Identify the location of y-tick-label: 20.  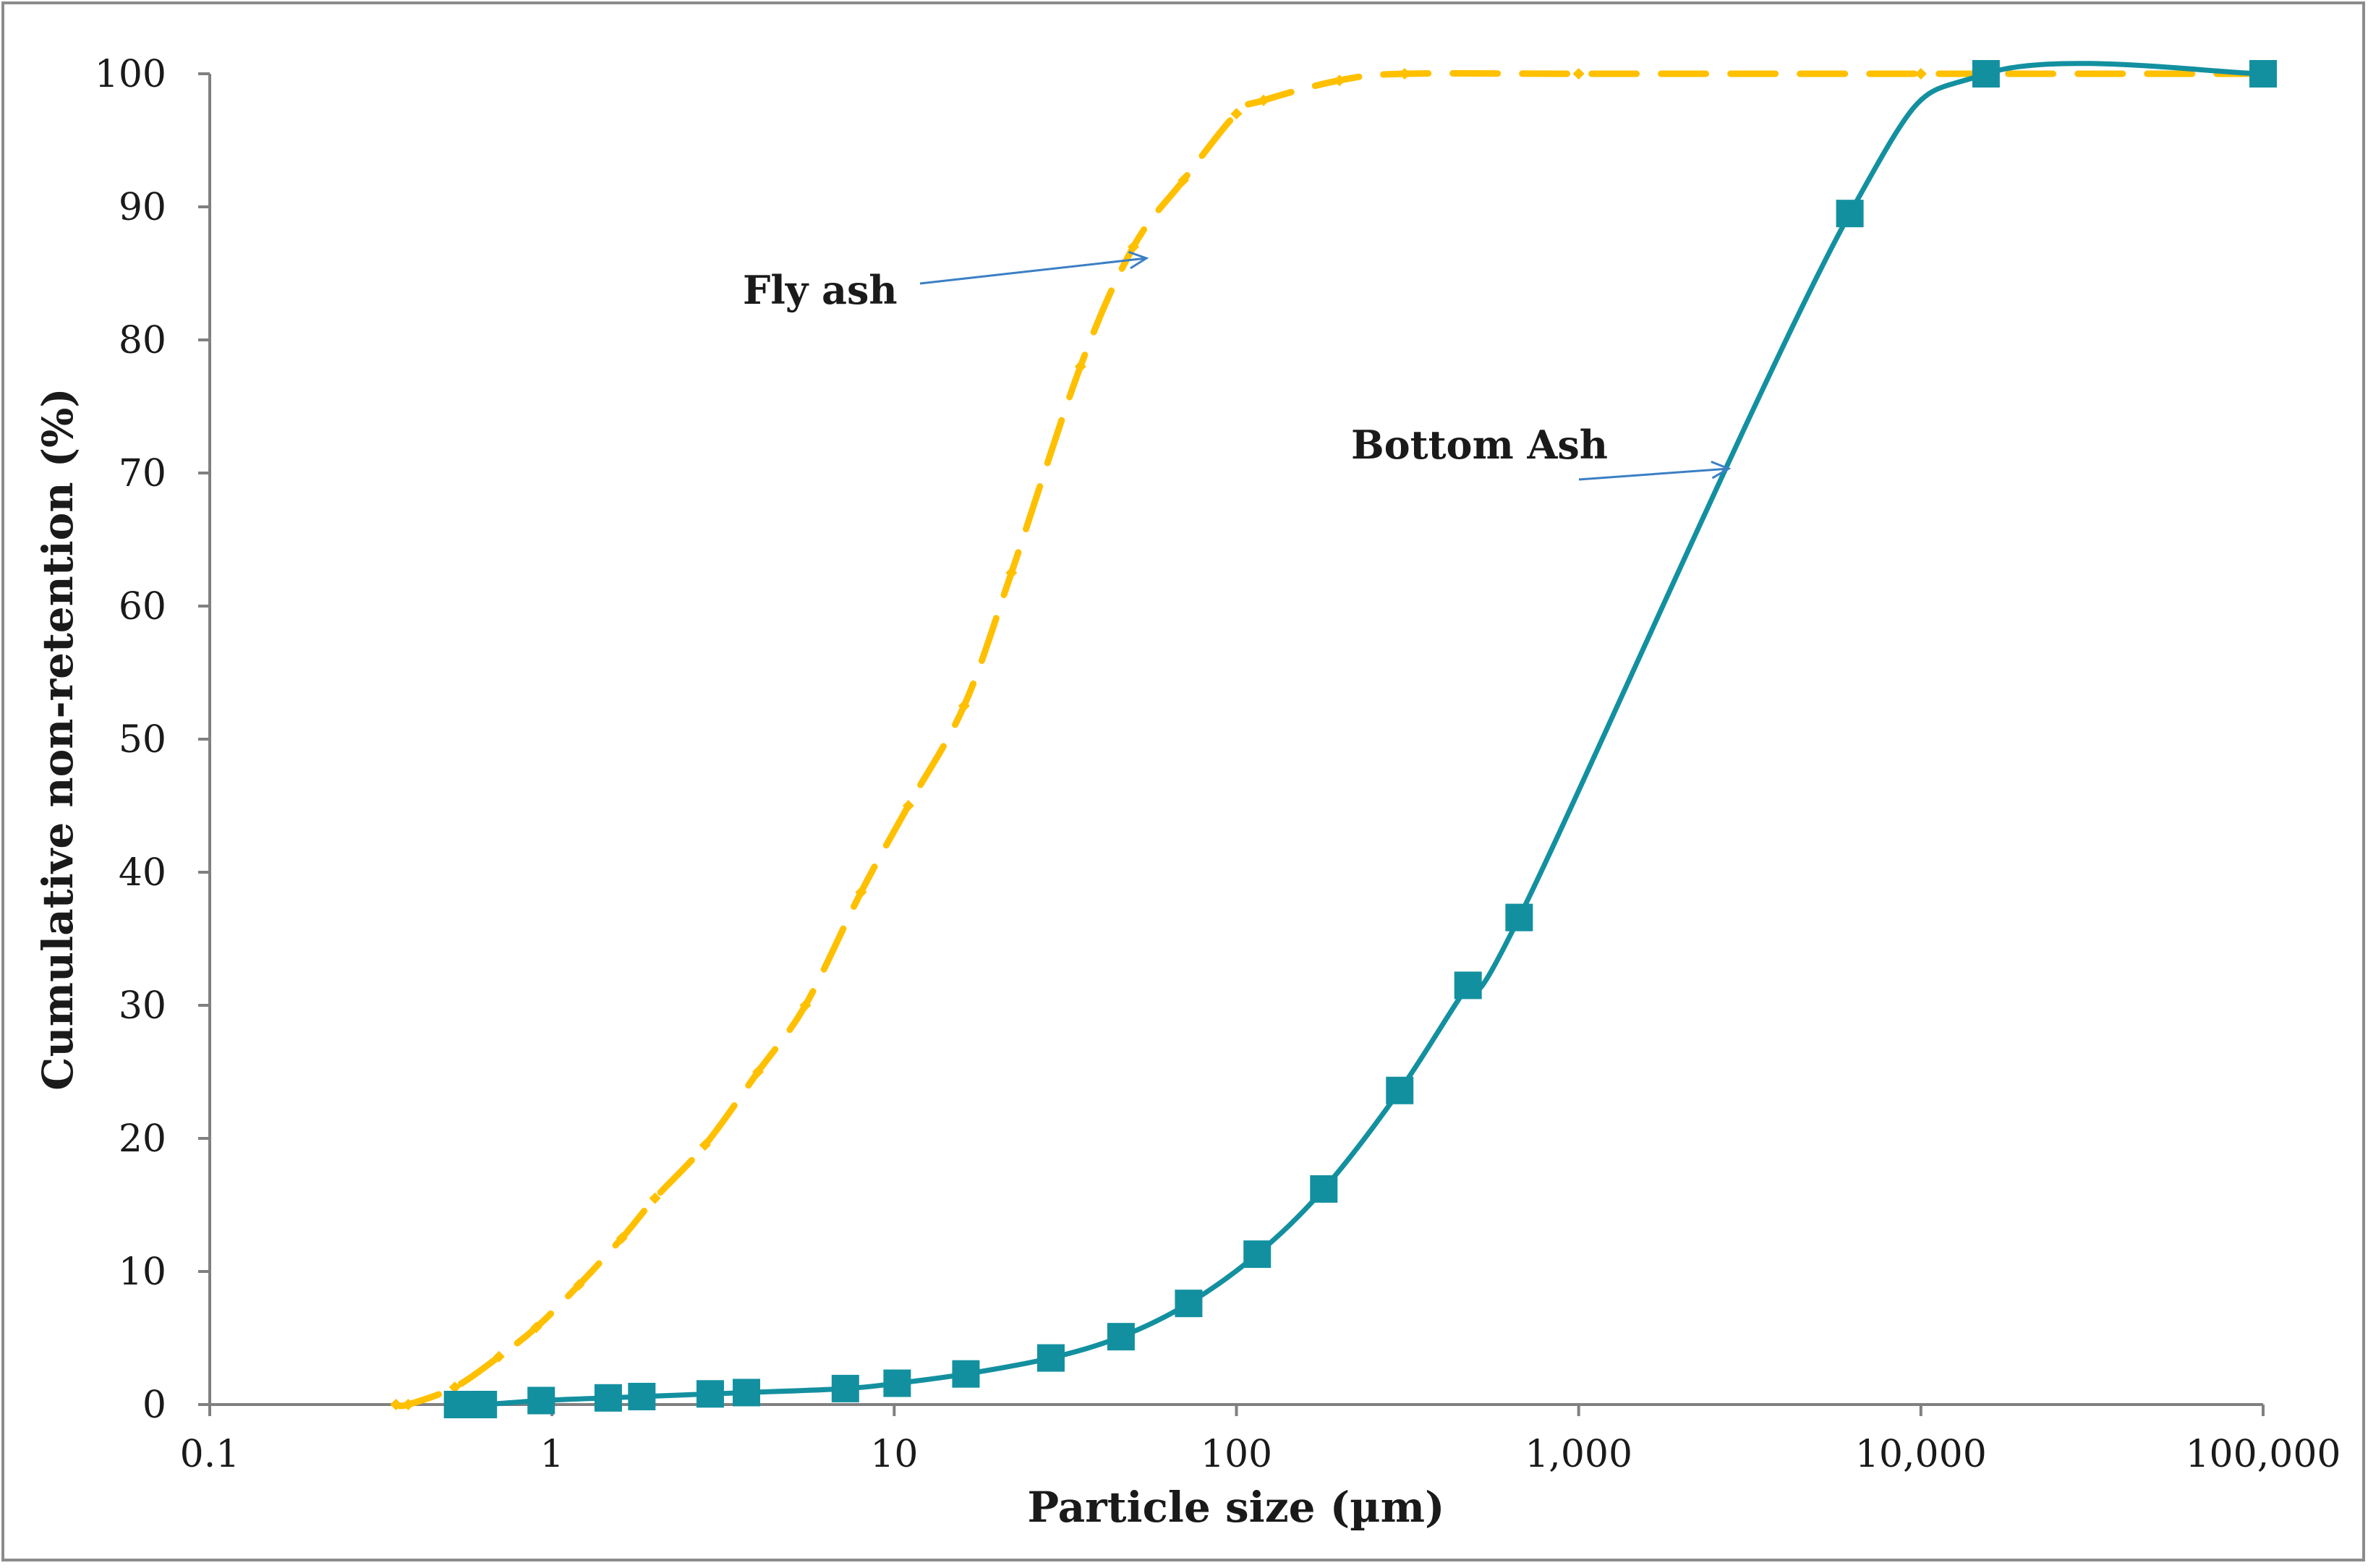
(142, 1139).